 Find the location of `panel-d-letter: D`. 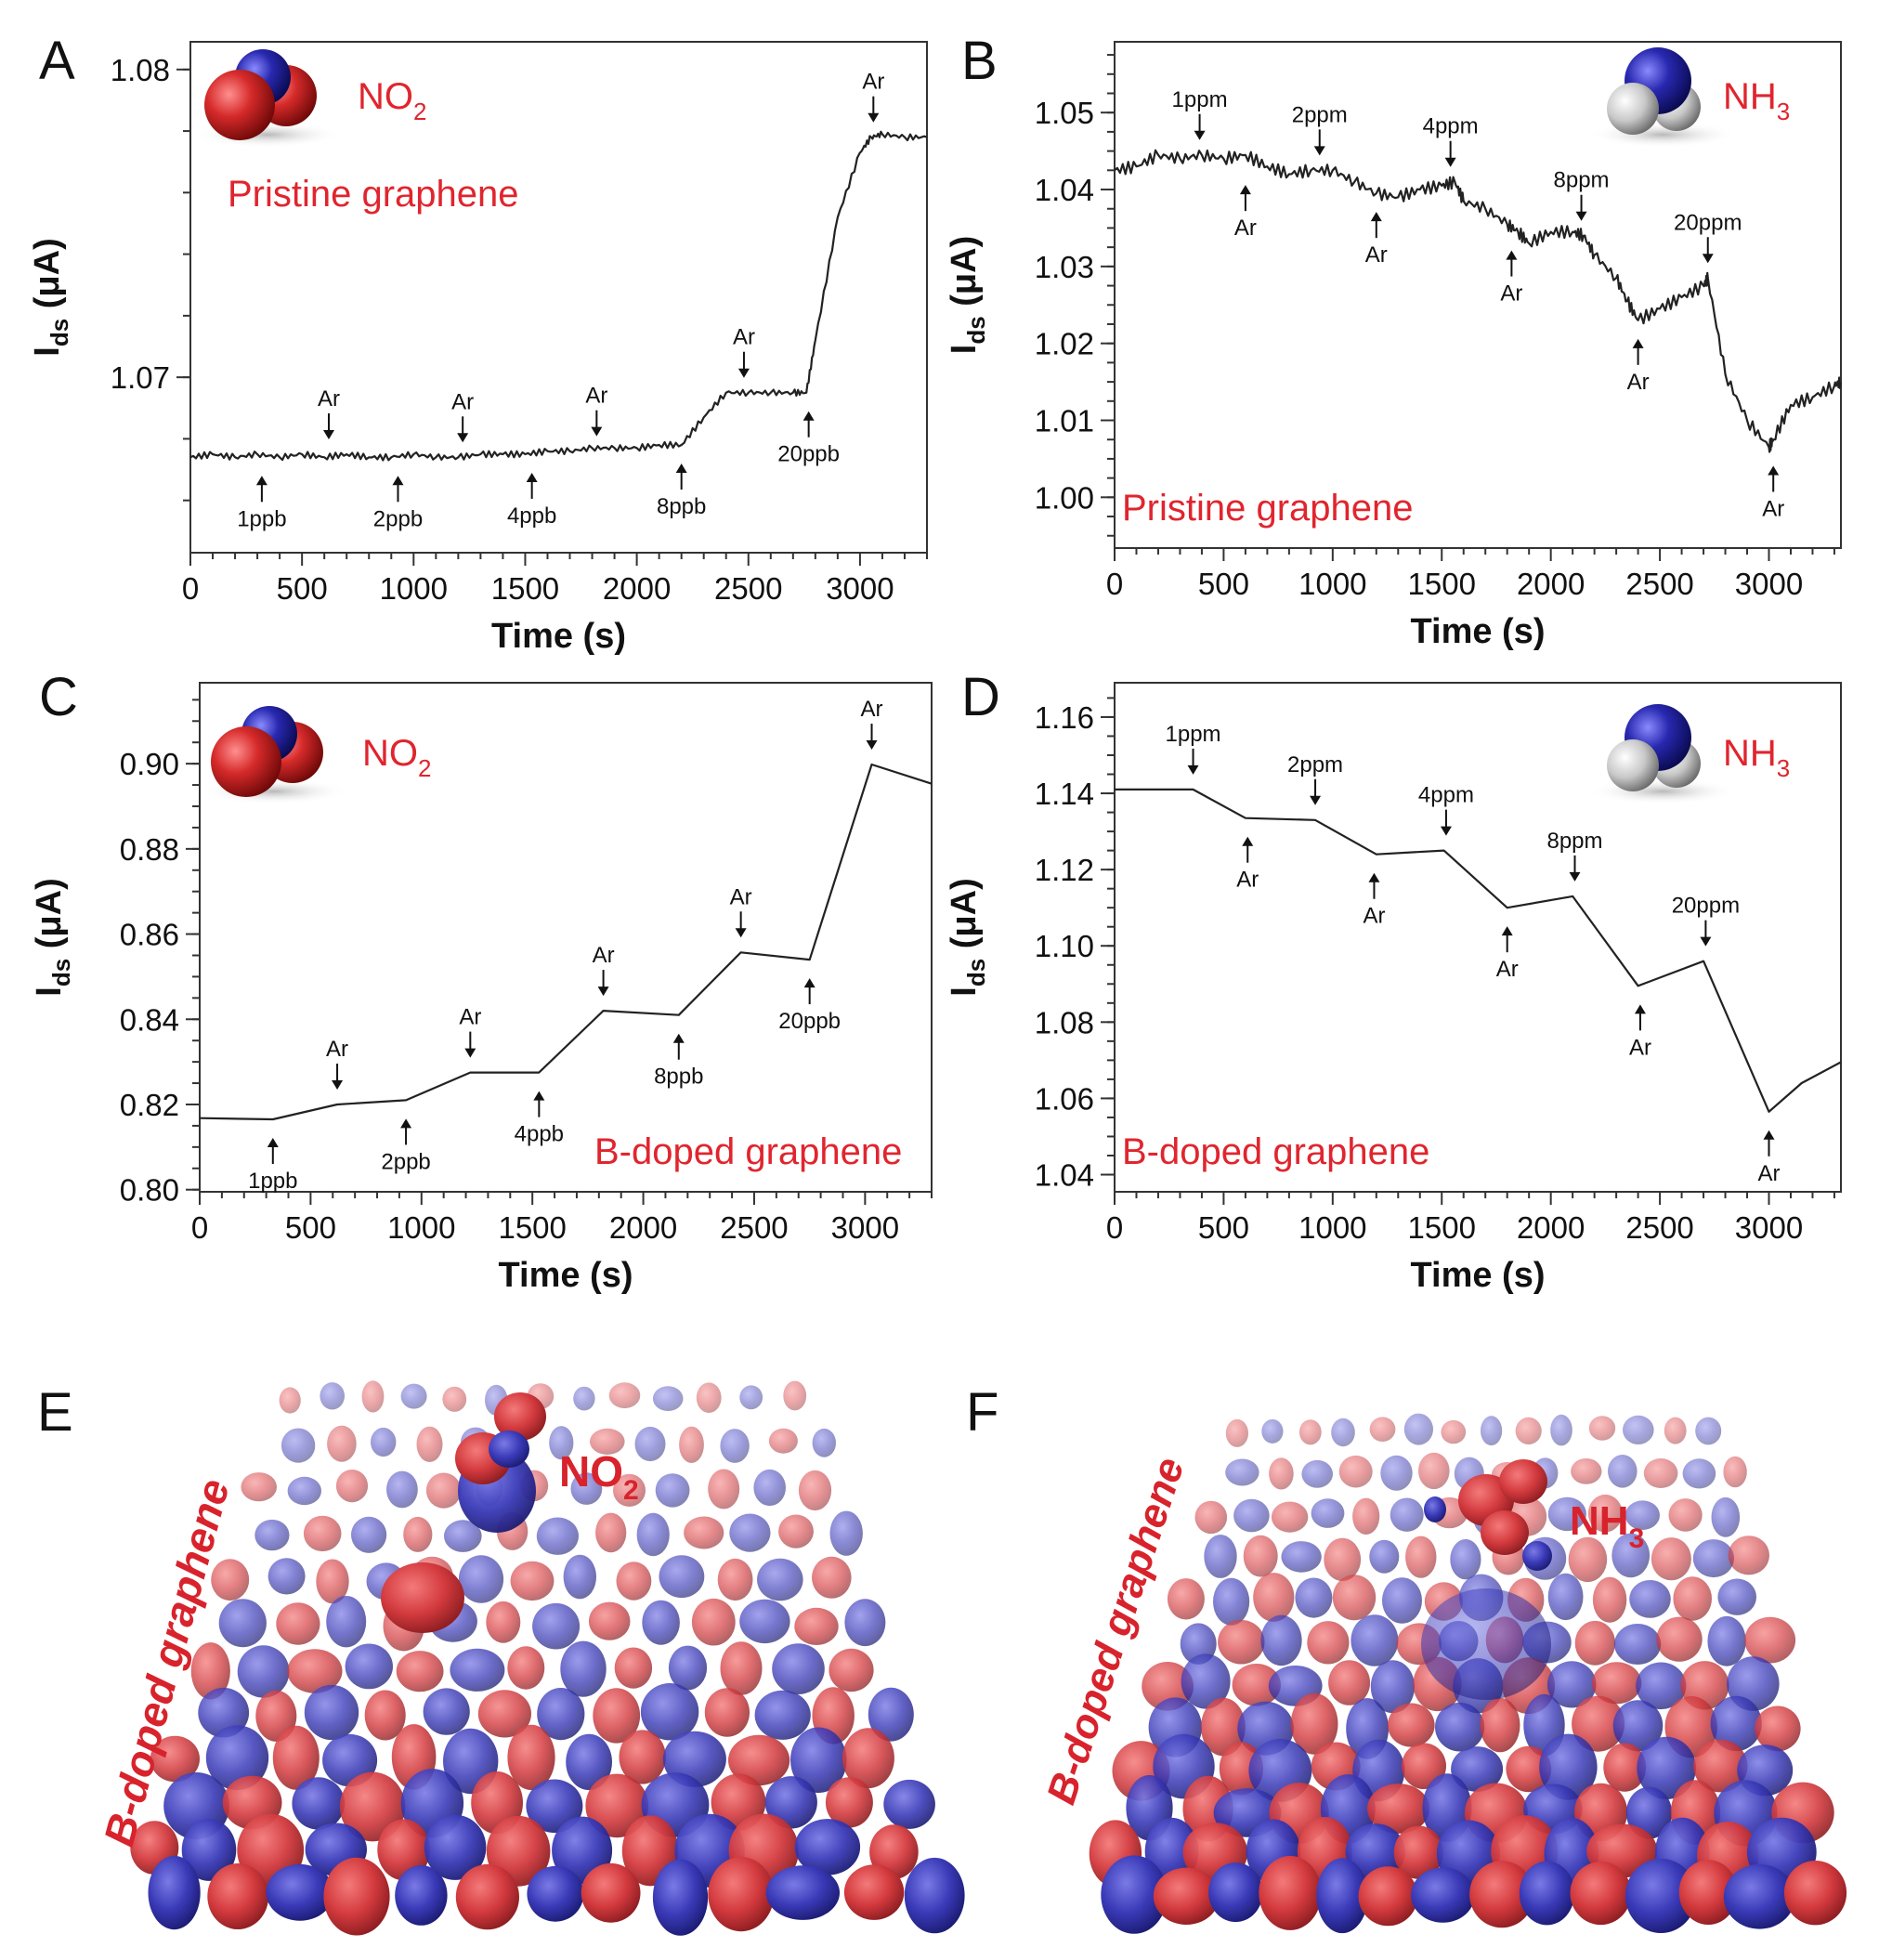

panel-d-letter: D is located at coordinates (981, 697).